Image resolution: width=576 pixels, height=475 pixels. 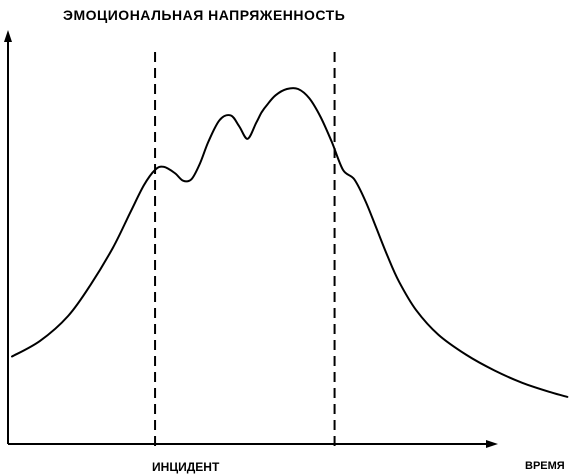 What do you see at coordinates (545, 466) in the screenshot?
I see `chart-x-label: ВРЕМЯ` at bounding box center [545, 466].